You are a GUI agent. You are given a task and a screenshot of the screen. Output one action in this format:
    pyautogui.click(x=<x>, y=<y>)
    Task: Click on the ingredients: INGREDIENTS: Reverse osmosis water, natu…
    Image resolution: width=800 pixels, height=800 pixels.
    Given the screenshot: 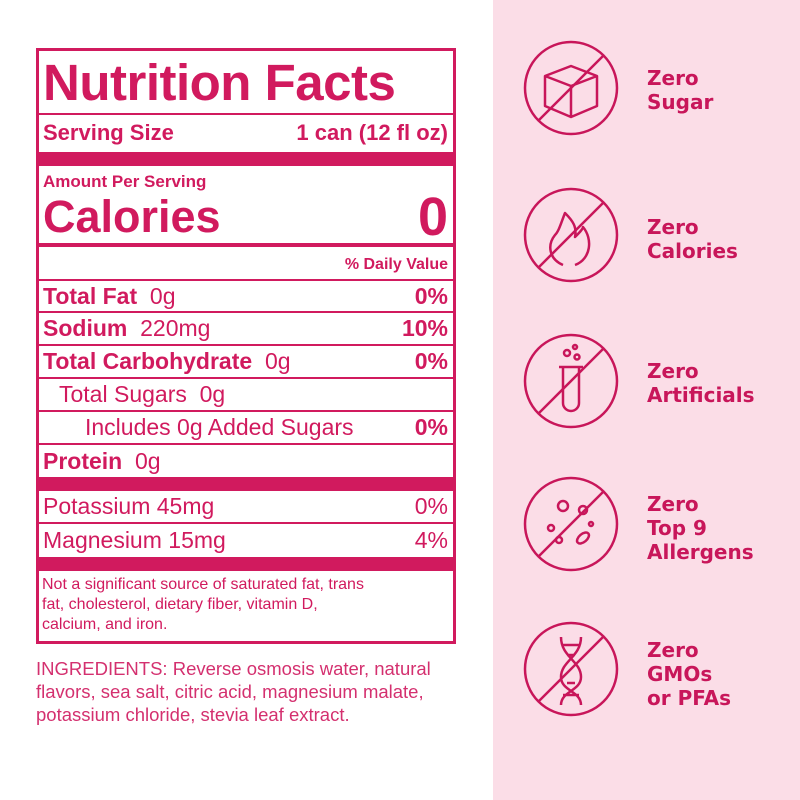 What is the action you would take?
    pyautogui.click(x=233, y=691)
    